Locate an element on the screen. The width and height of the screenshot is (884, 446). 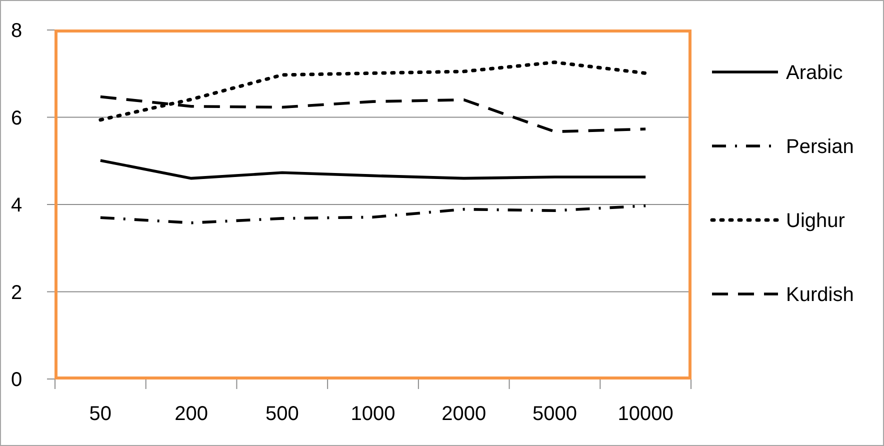
x-tick-label: 200 is located at coordinates (191, 414).